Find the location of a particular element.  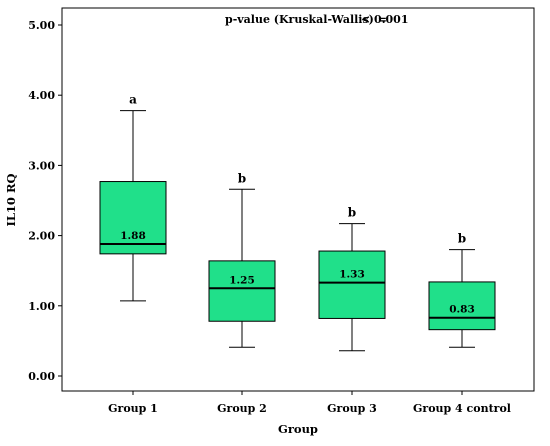

y-axis-title: IL10 RQ is located at coordinates (11, 199).